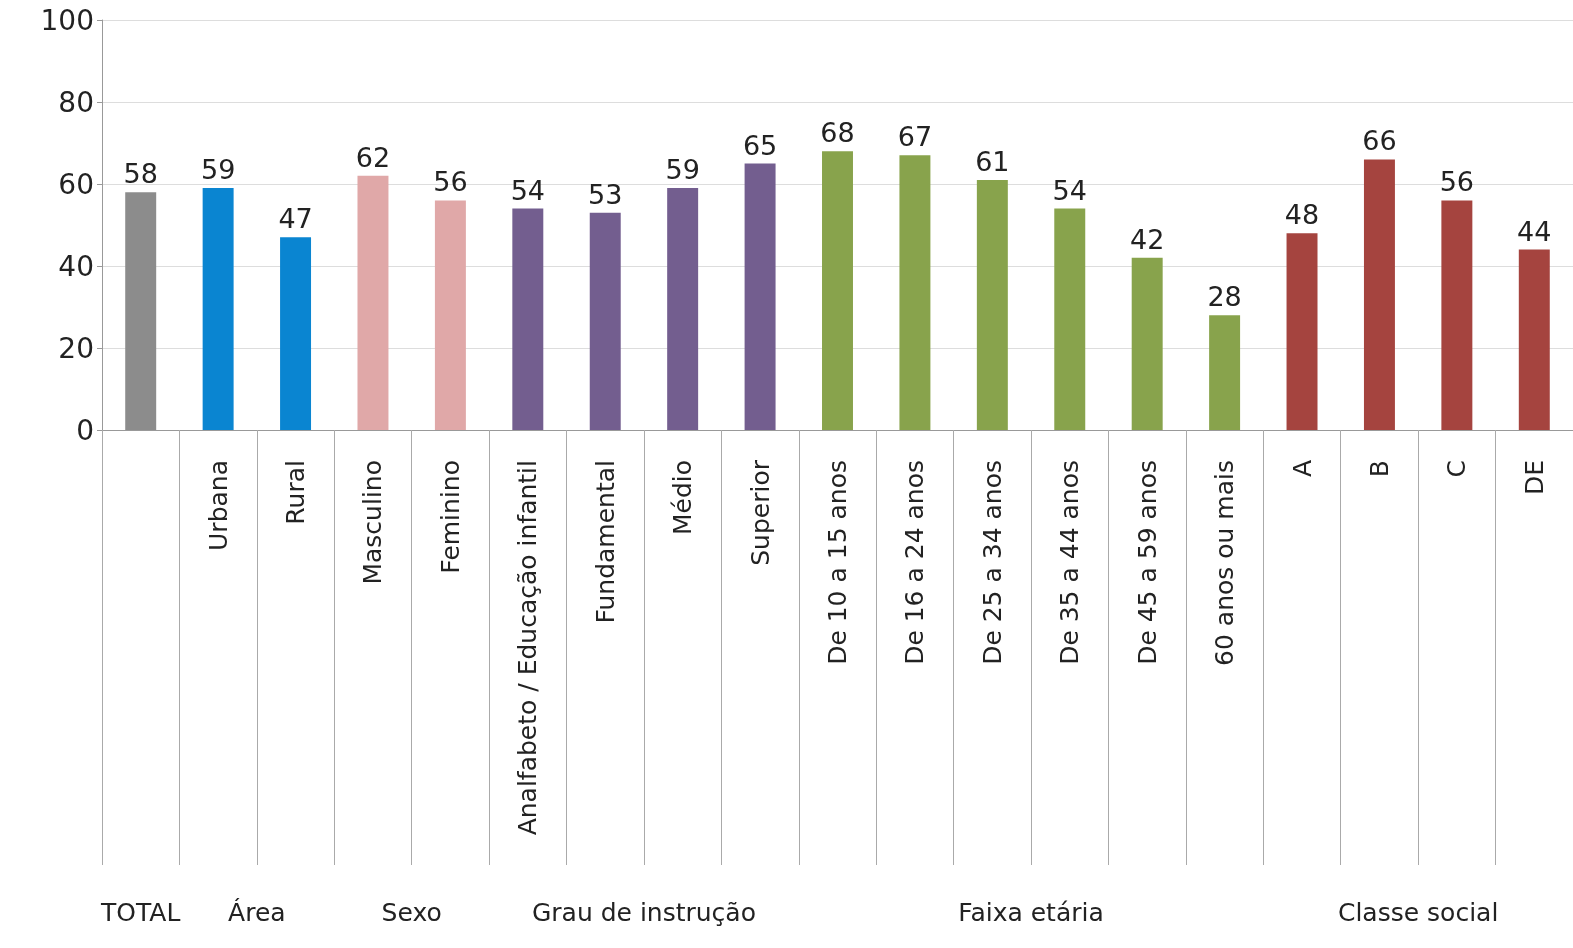 Image resolution: width=1573 pixels, height=948 pixels. What do you see at coordinates (1534, 478) in the screenshot?
I see `x-tick-label: DE` at bounding box center [1534, 478].